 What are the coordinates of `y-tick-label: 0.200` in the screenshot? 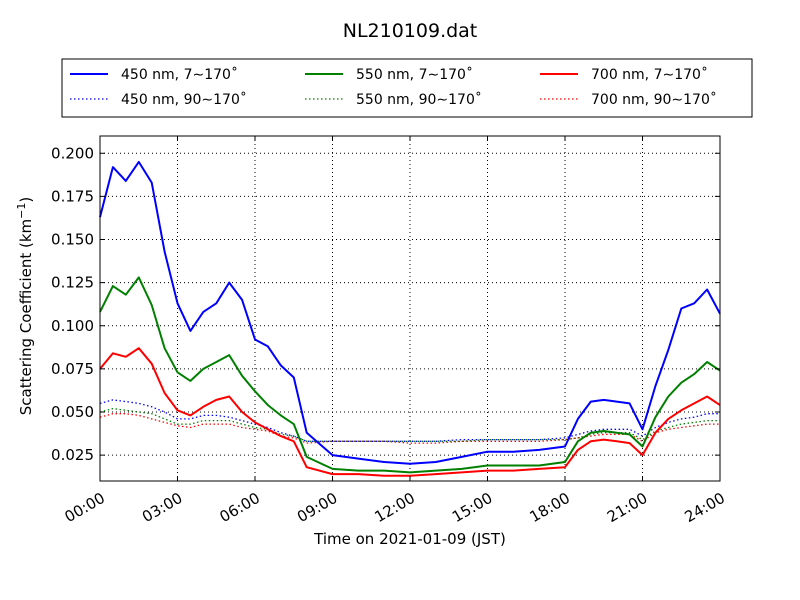 It's located at (72, 153).